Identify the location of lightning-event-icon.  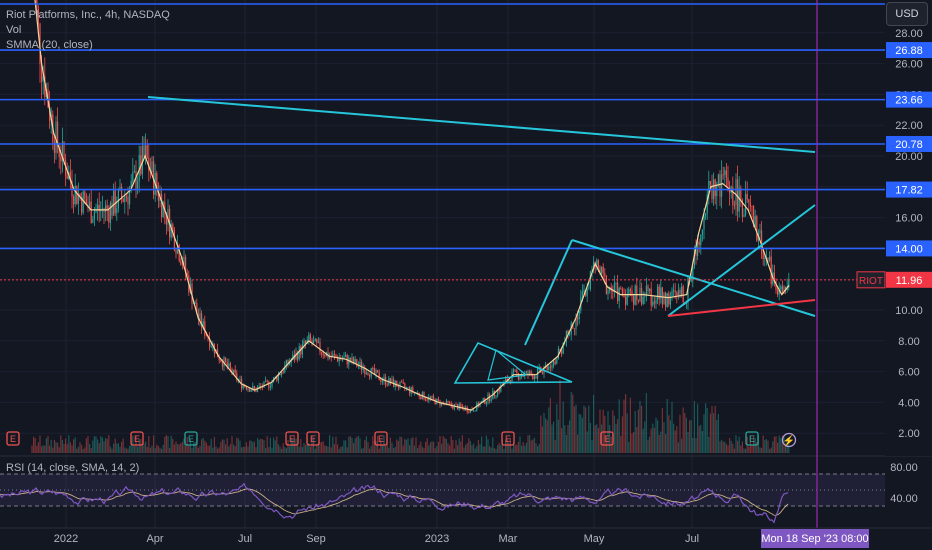
(789, 440).